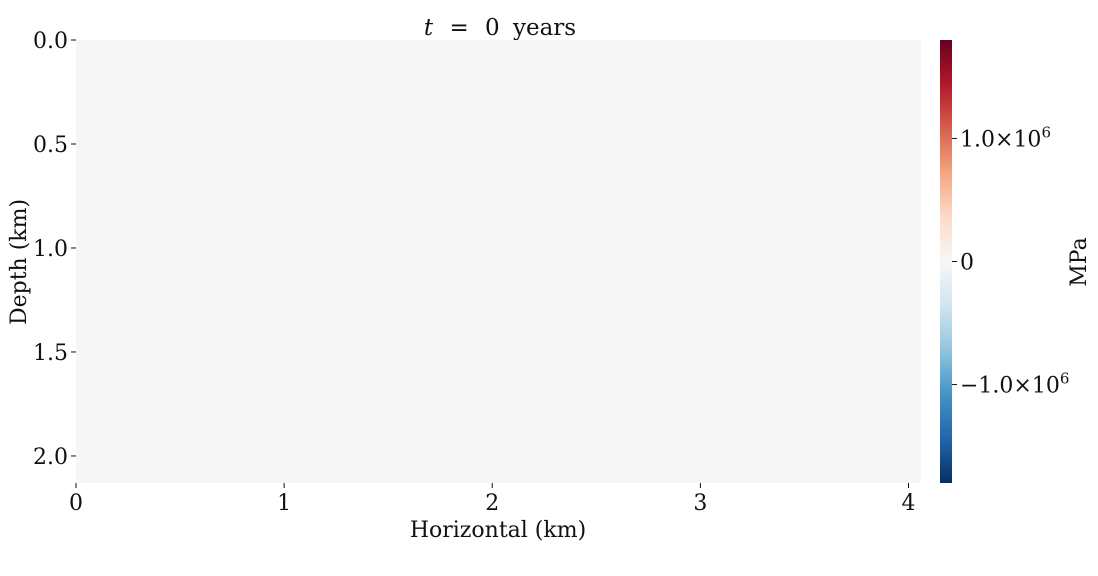  I want to click on y-axis-label: Depth (km), so click(19, 262).